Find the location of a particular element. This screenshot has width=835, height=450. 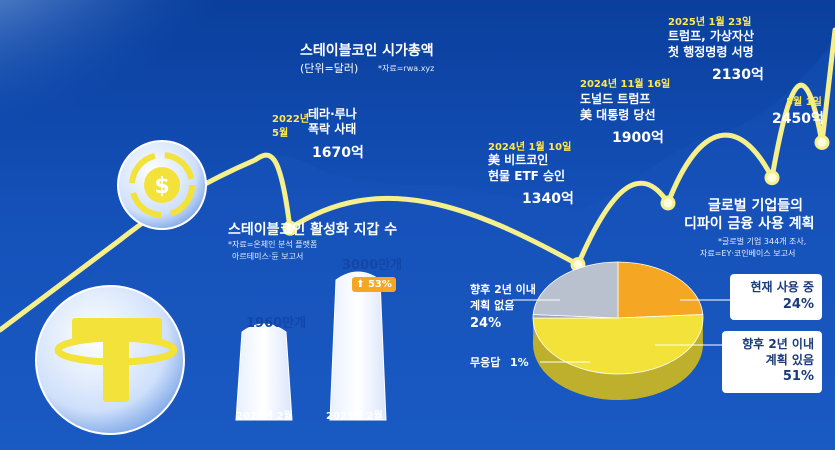

event-date: 2024년 11월 16일 is located at coordinates (625, 84).